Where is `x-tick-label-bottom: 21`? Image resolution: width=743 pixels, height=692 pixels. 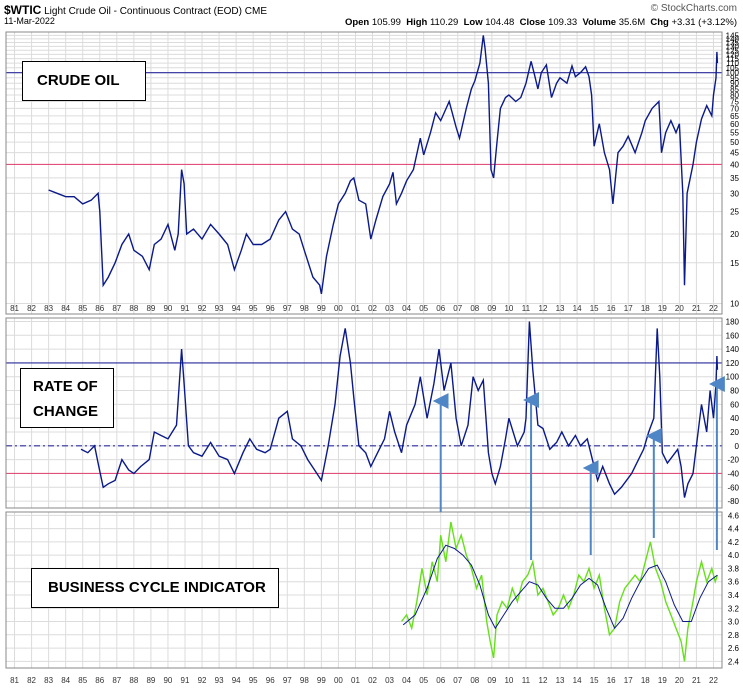
x-tick-label-bottom: 21 is located at coordinates (696, 680).